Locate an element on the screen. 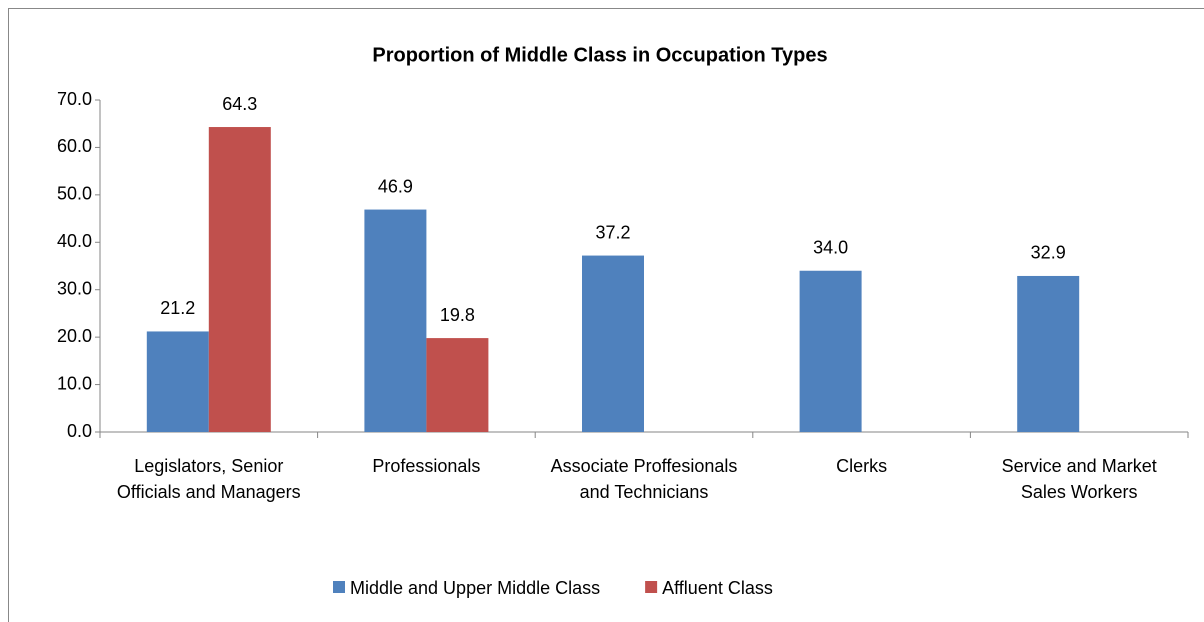 The height and width of the screenshot is (622, 1204). y-tick-label: 10.0 is located at coordinates (74, 383).